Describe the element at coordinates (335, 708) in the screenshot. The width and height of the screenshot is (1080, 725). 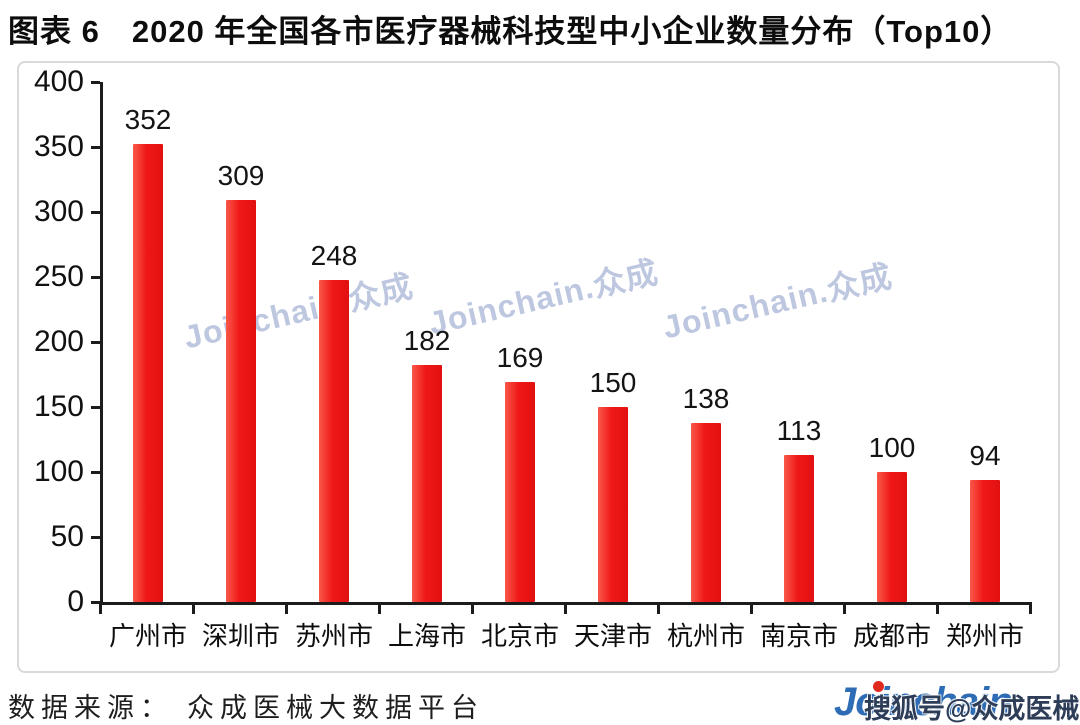
I see `data-source-value: 众成医械大数据平台` at that location.